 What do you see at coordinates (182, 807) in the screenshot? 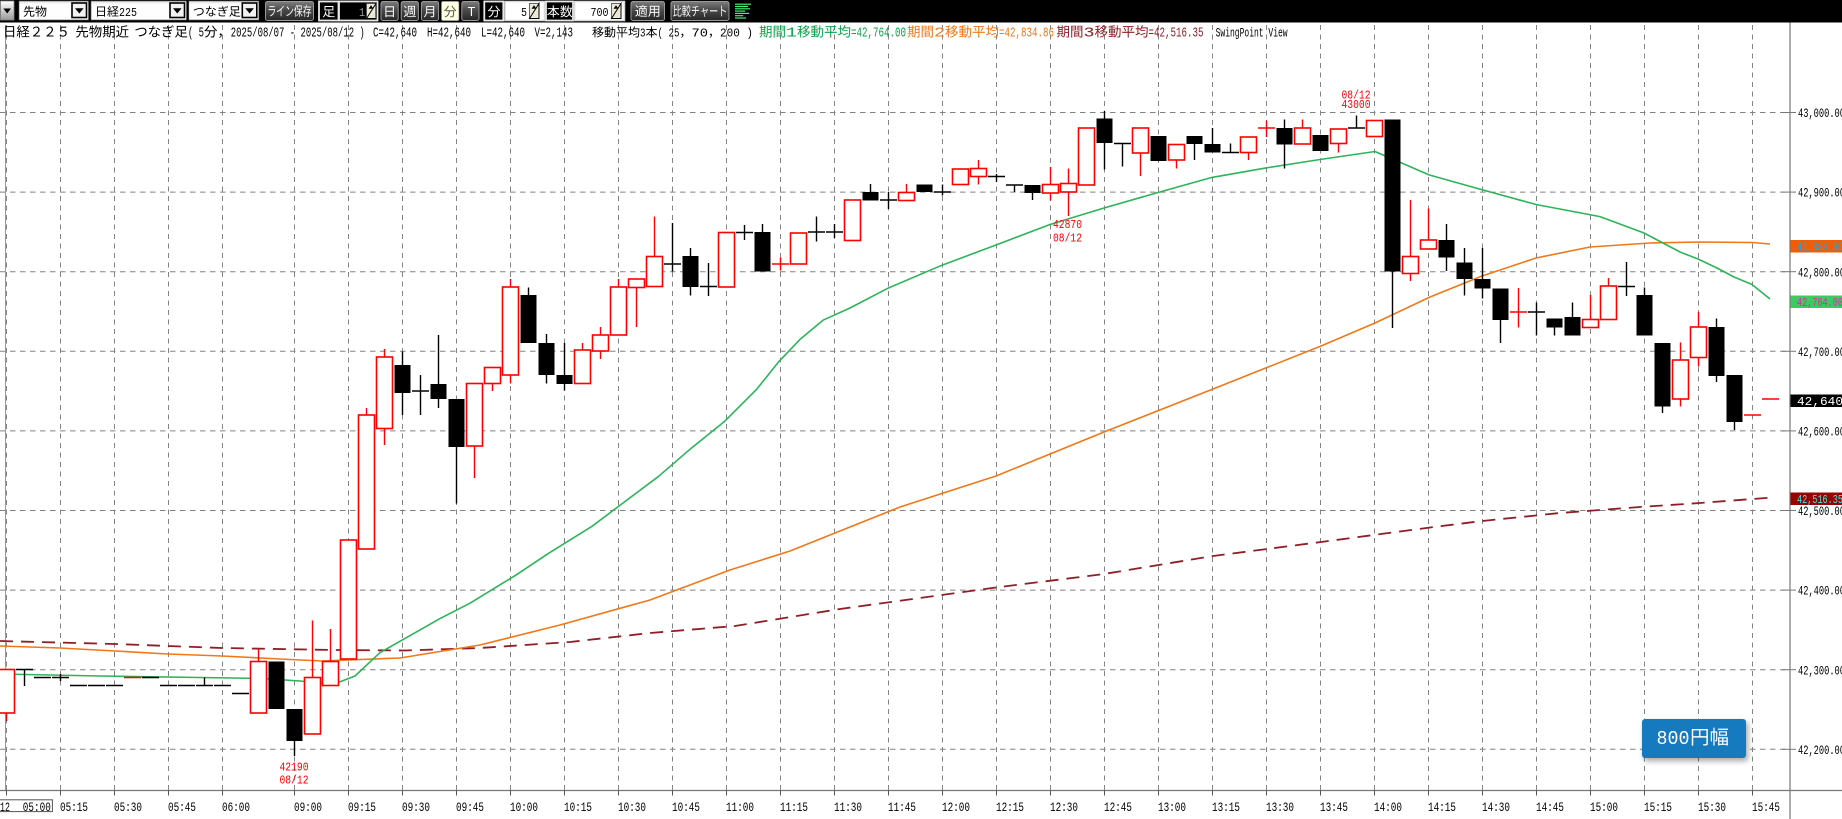
I see `svg-text: 05:45` at bounding box center [182, 807].